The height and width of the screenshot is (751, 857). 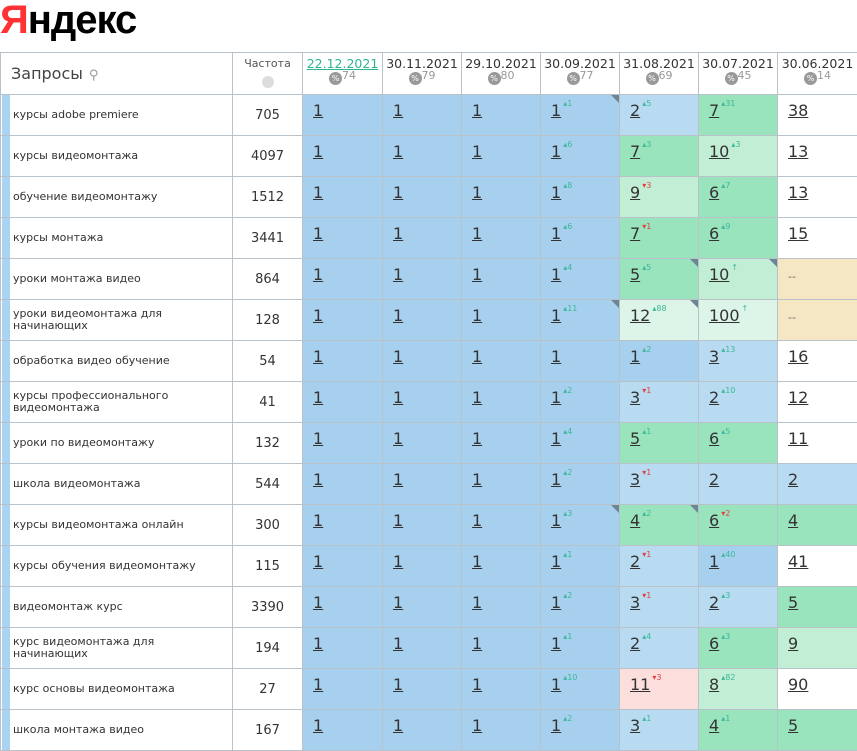 I want to click on position-link: 90, so click(x=798, y=684).